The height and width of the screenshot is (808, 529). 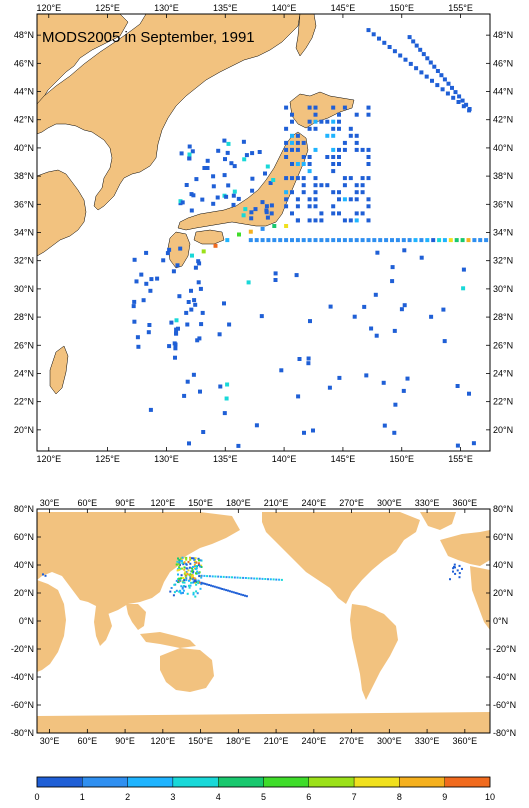 What do you see at coordinates (22, 649) in the screenshot?
I see `world-y-tick-label-left: -20°N` at bounding box center [22, 649].